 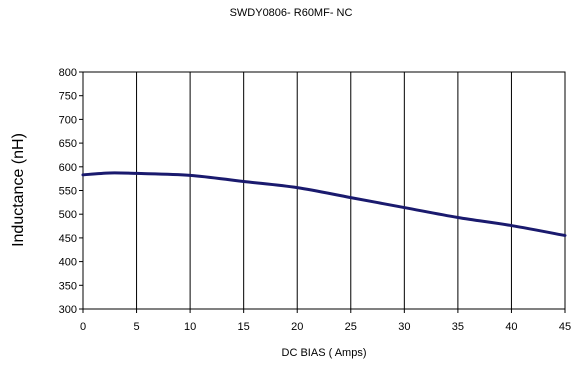 What do you see at coordinates (68, 263) in the screenshot?
I see `y-tick-label: 400` at bounding box center [68, 263].